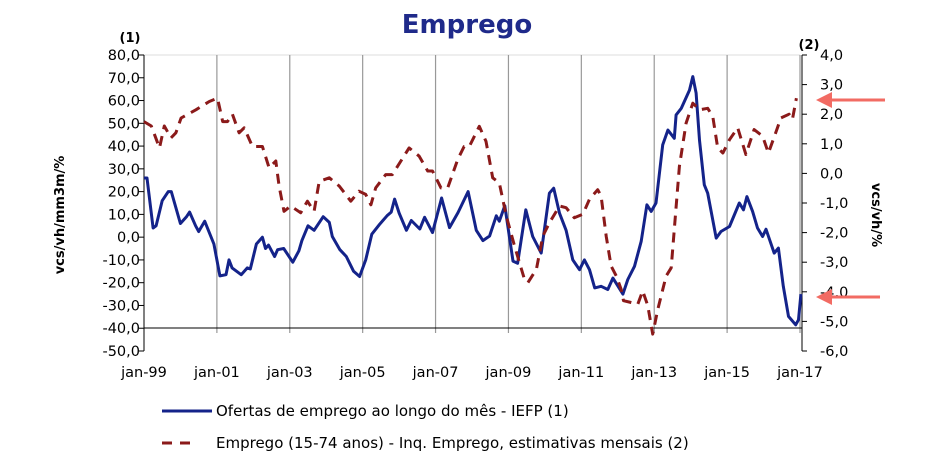 The height and width of the screenshot is (466, 935). What do you see at coordinates (124, 56) in the screenshot?
I see `left-tick-label: 80,0` at bounding box center [124, 56].